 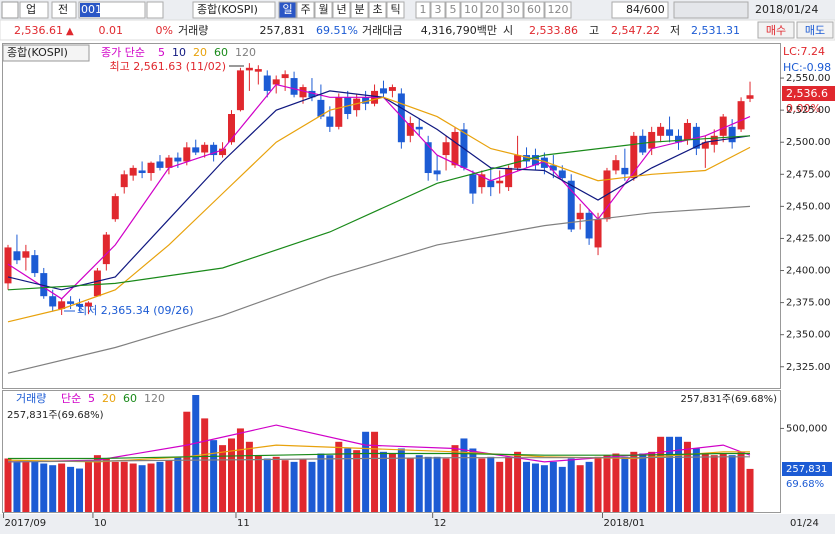 I want to click on legend-entry: 5, so click(x=91, y=398).